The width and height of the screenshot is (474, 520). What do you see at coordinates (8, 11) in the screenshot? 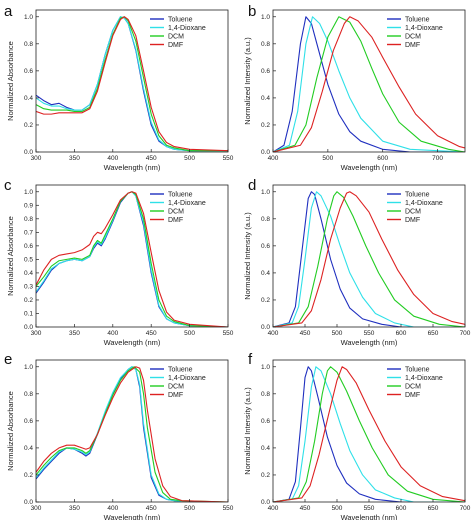
I see `panel-letter: a` at bounding box center [8, 11].